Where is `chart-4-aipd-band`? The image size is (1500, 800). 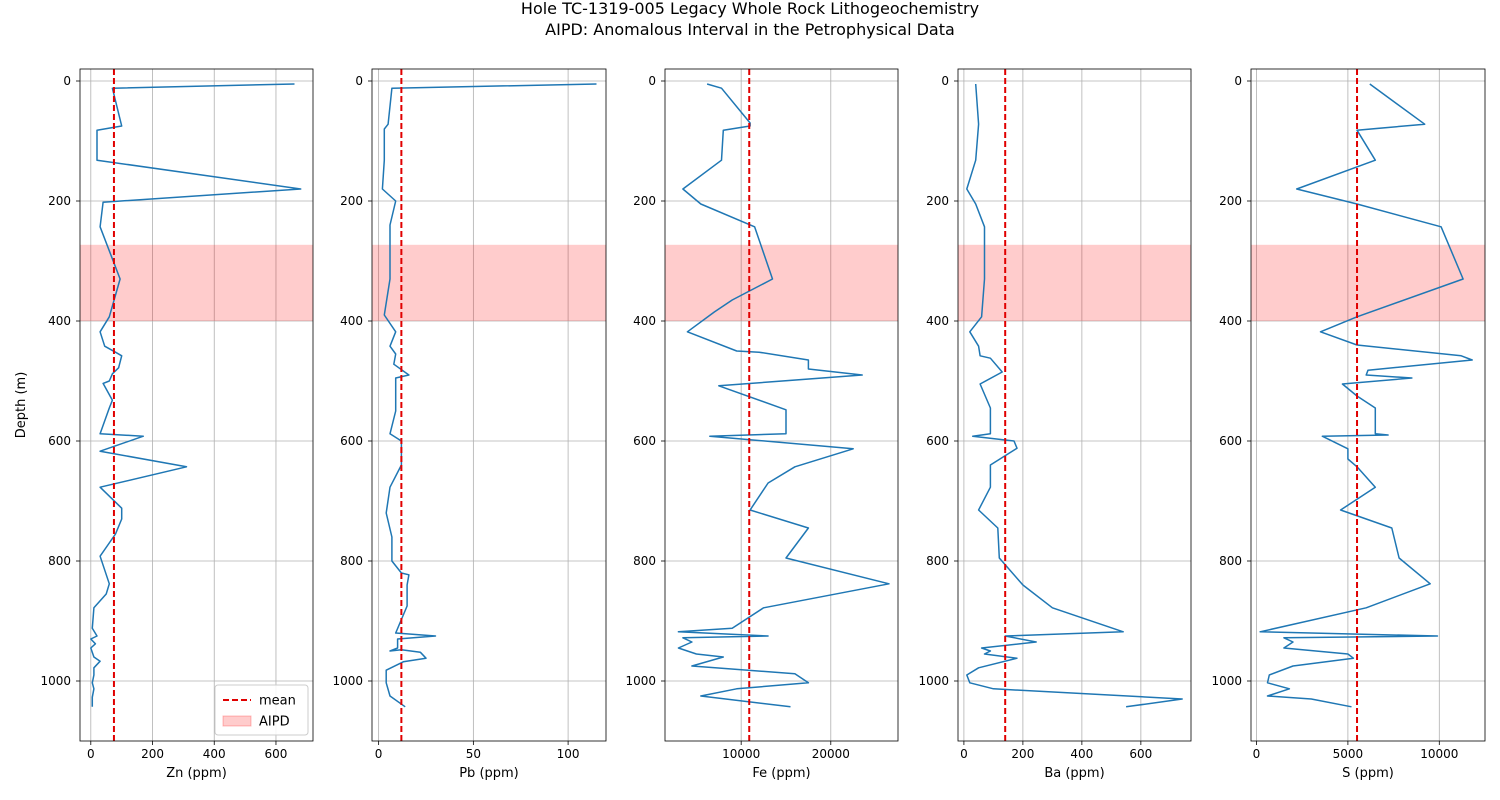 chart-4-aipd-band is located at coordinates (1074, 282).